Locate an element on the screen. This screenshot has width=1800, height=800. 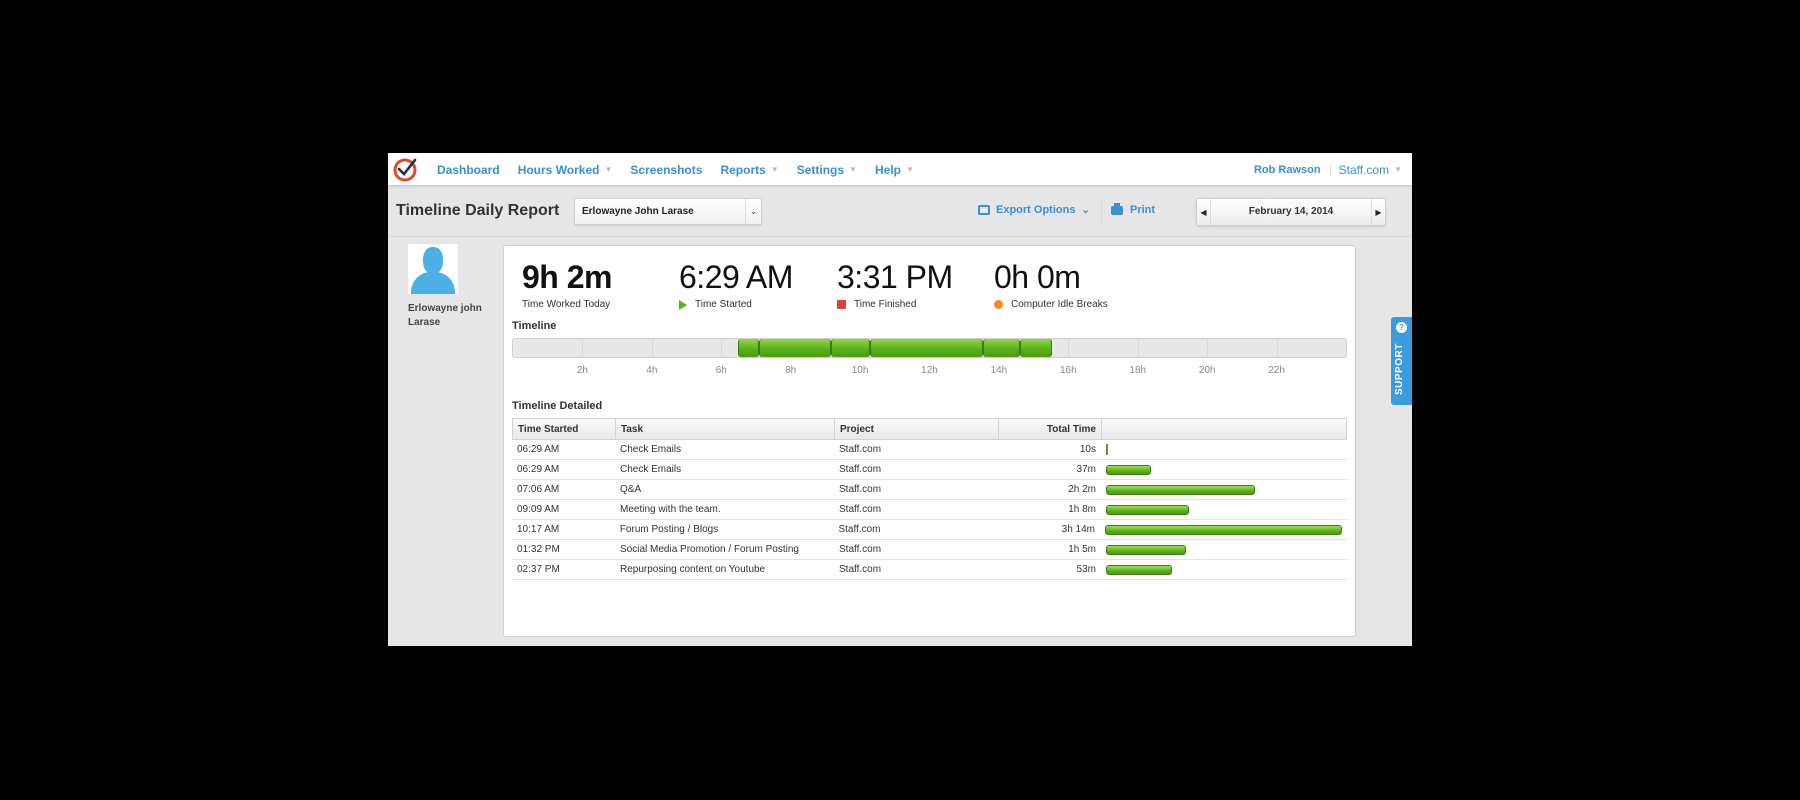
page-title: Timeline Daily Report is located at coordinates (478, 210).